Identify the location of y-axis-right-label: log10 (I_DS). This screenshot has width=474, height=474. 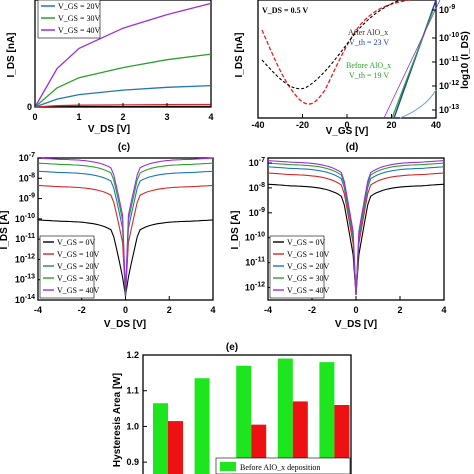
(465, 60).